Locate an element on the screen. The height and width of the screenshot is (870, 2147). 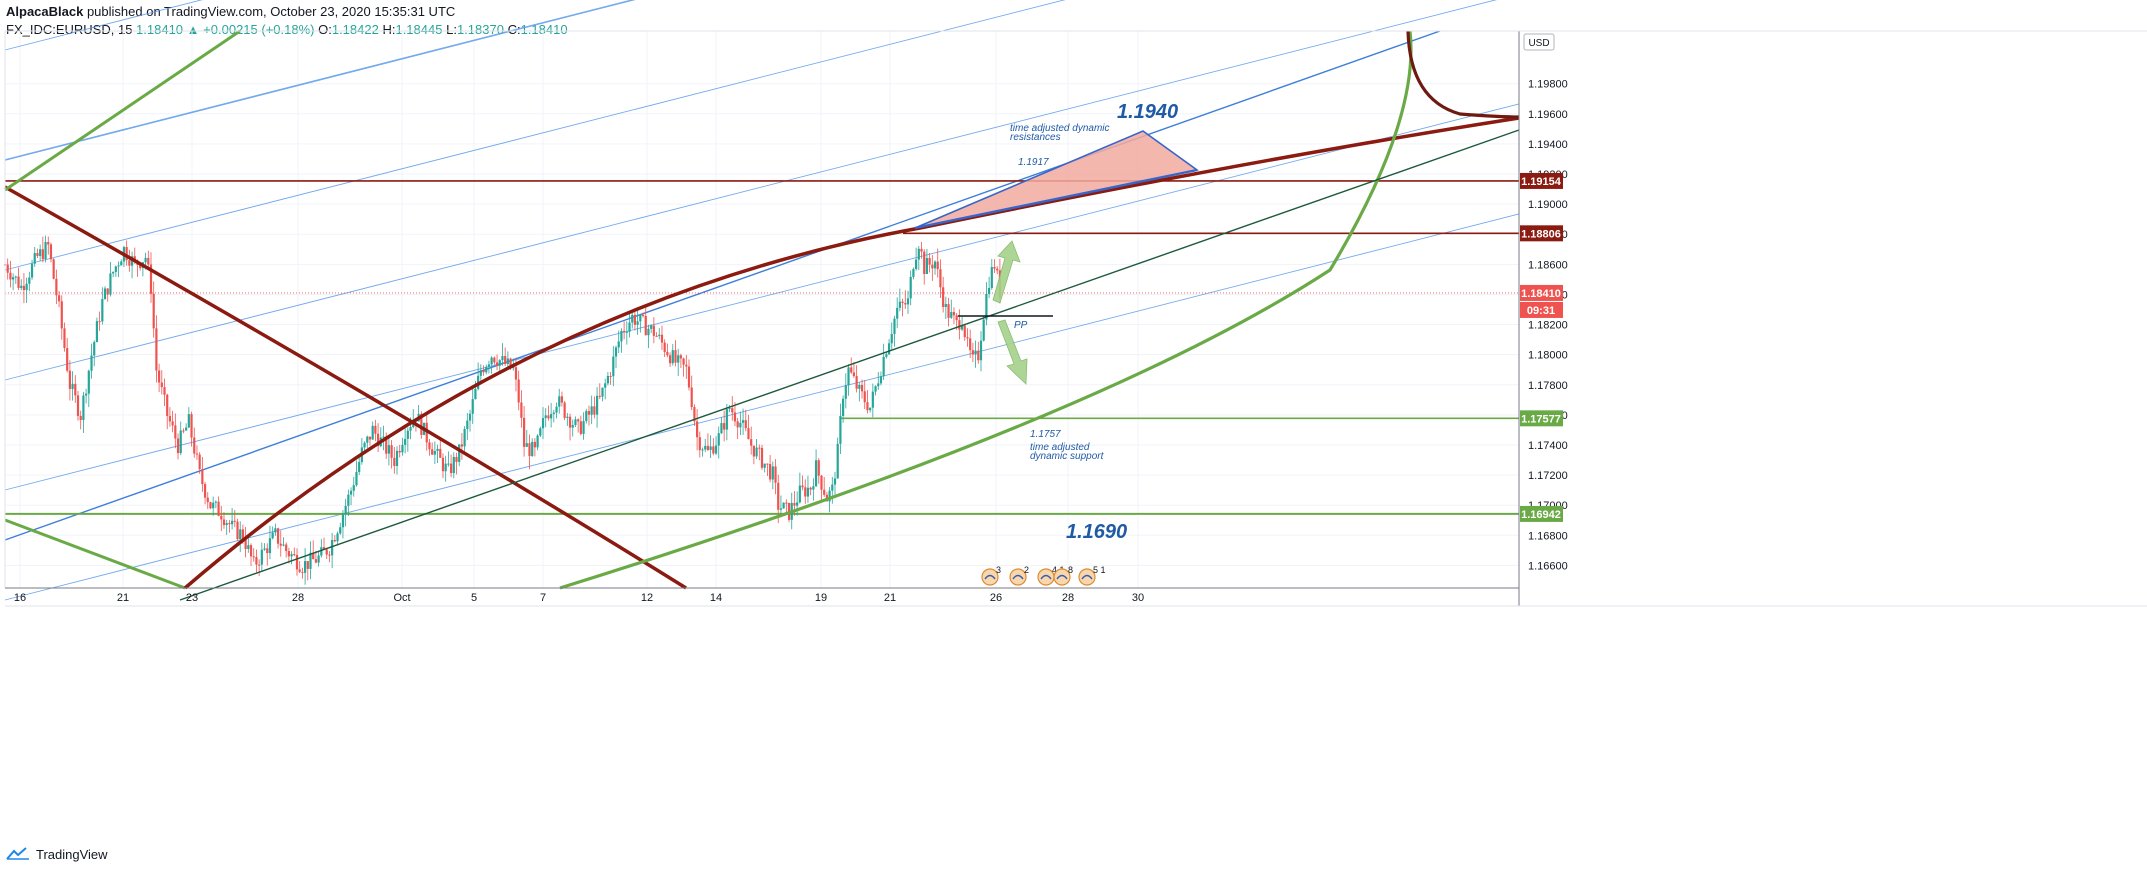
author-name: AlpacaBlack is located at coordinates (45, 11).